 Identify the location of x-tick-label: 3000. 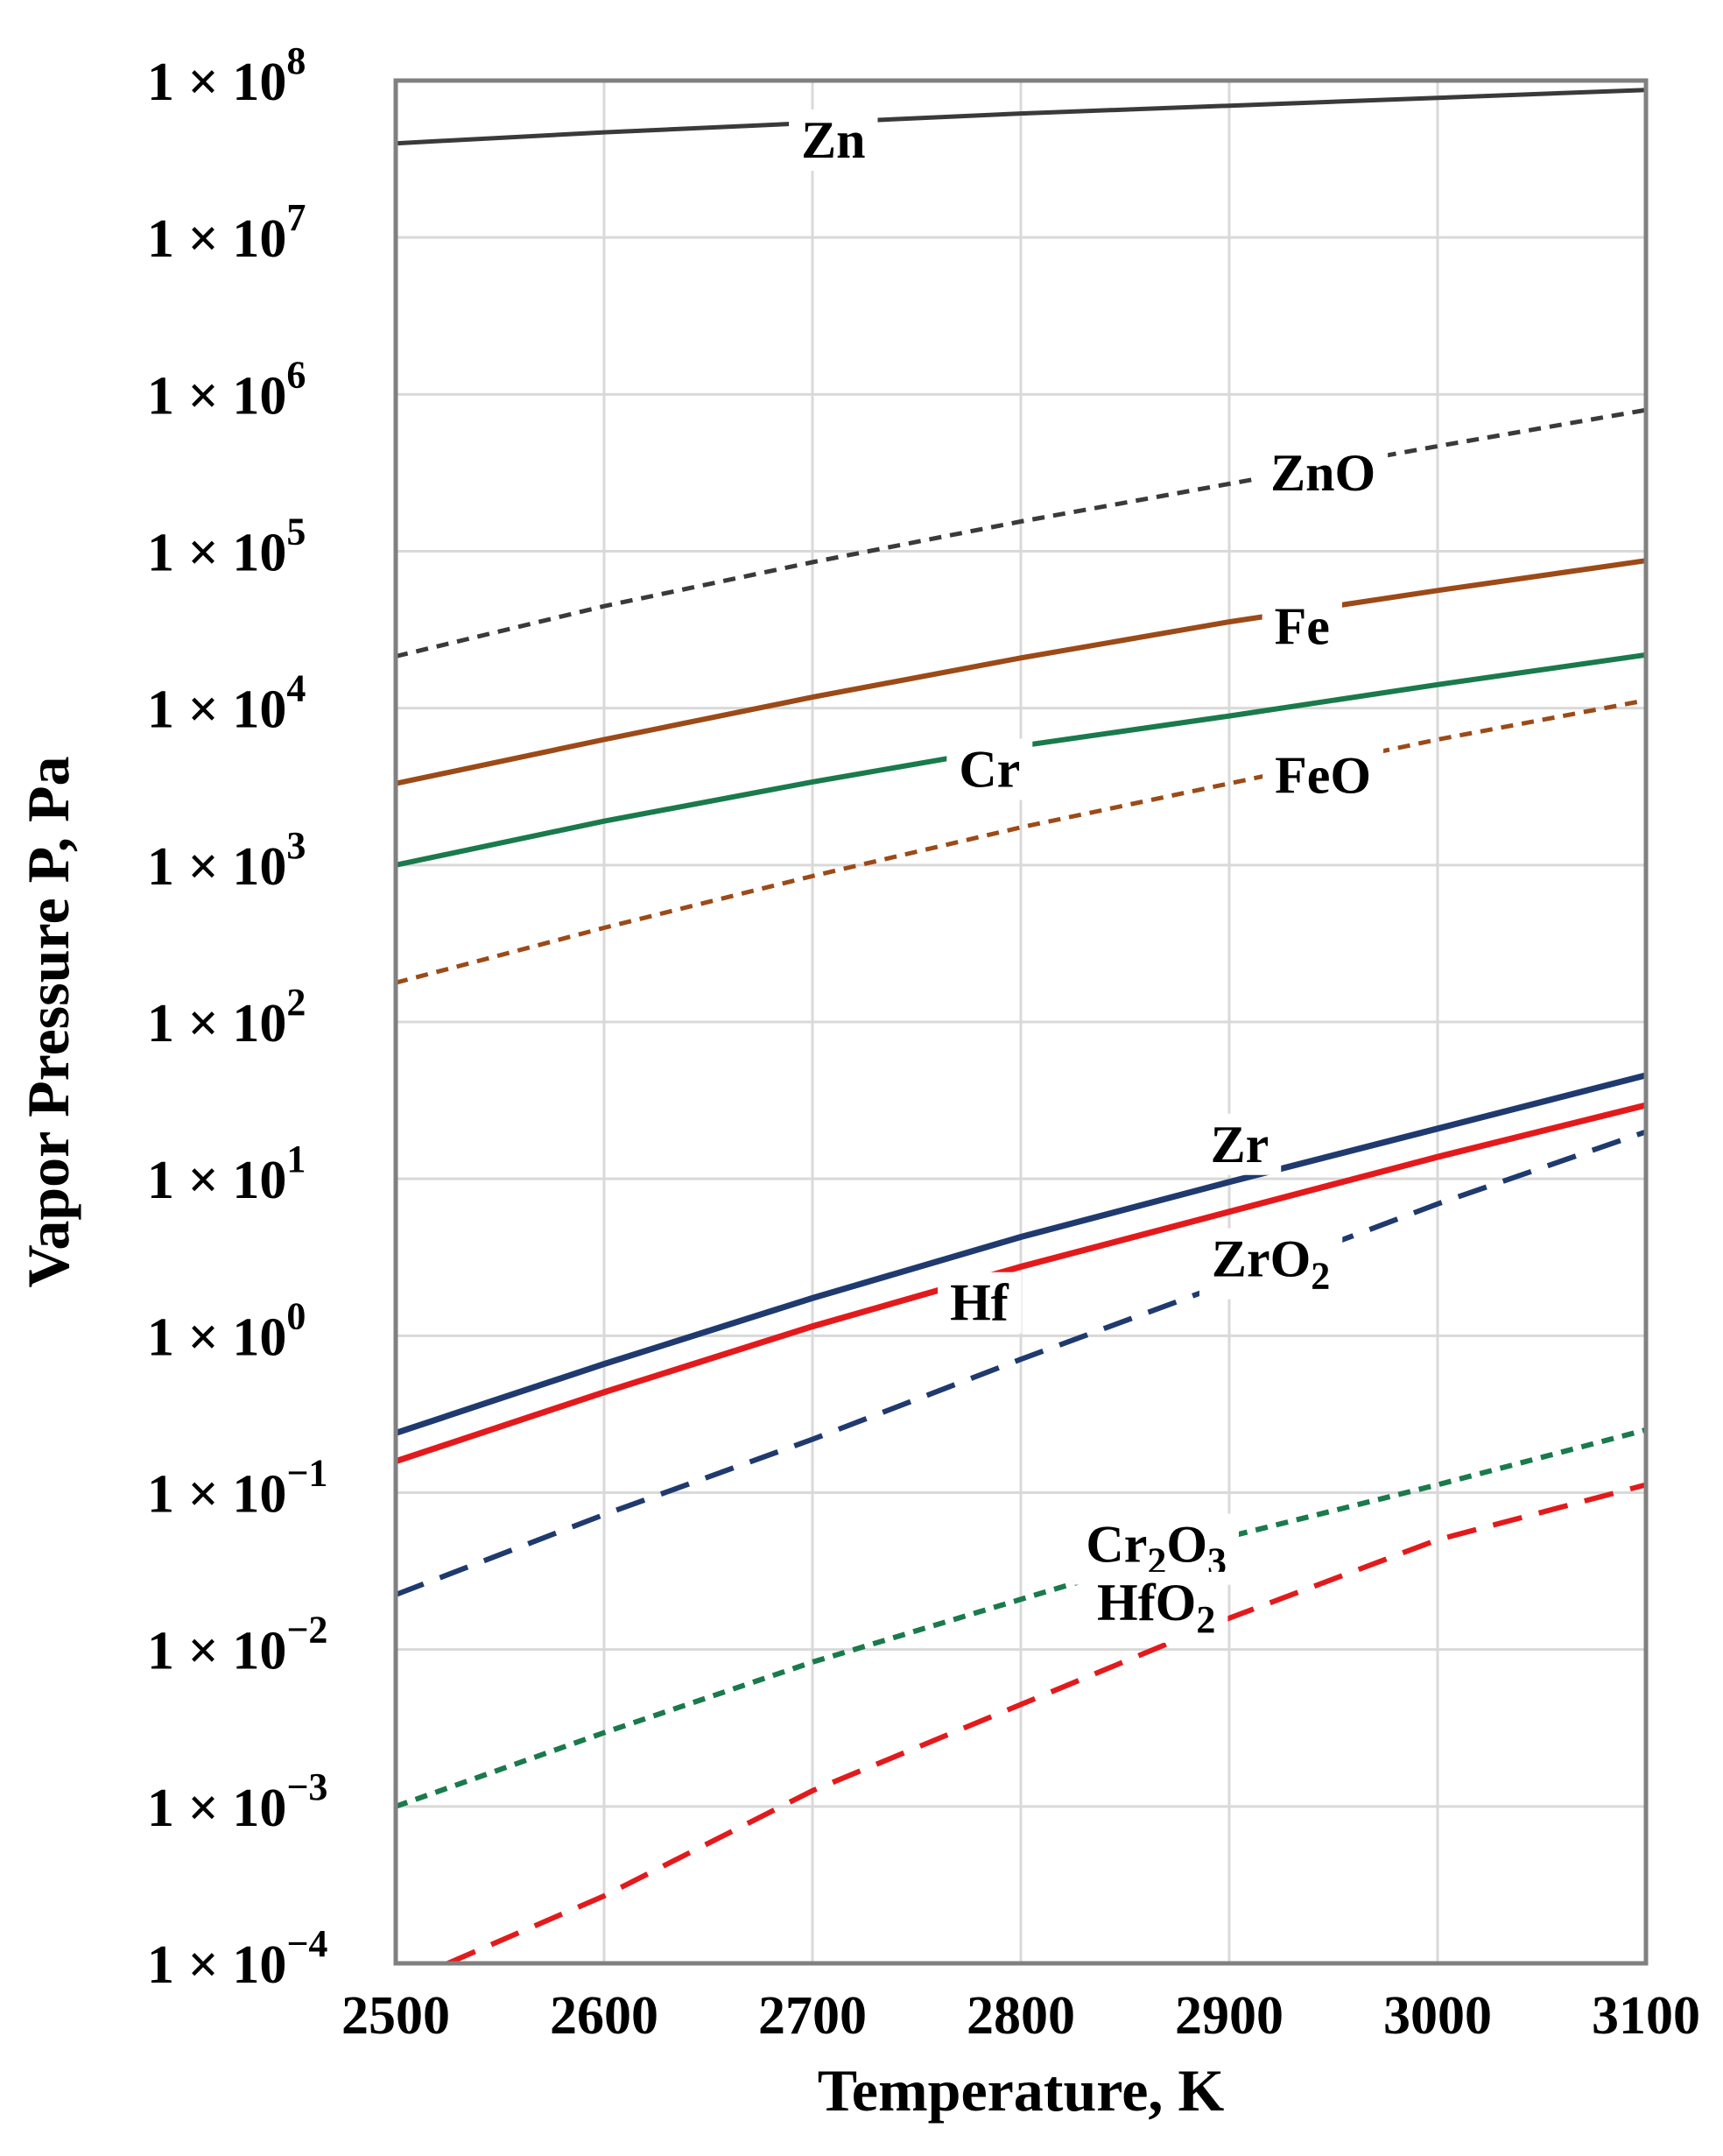
(1437, 2016).